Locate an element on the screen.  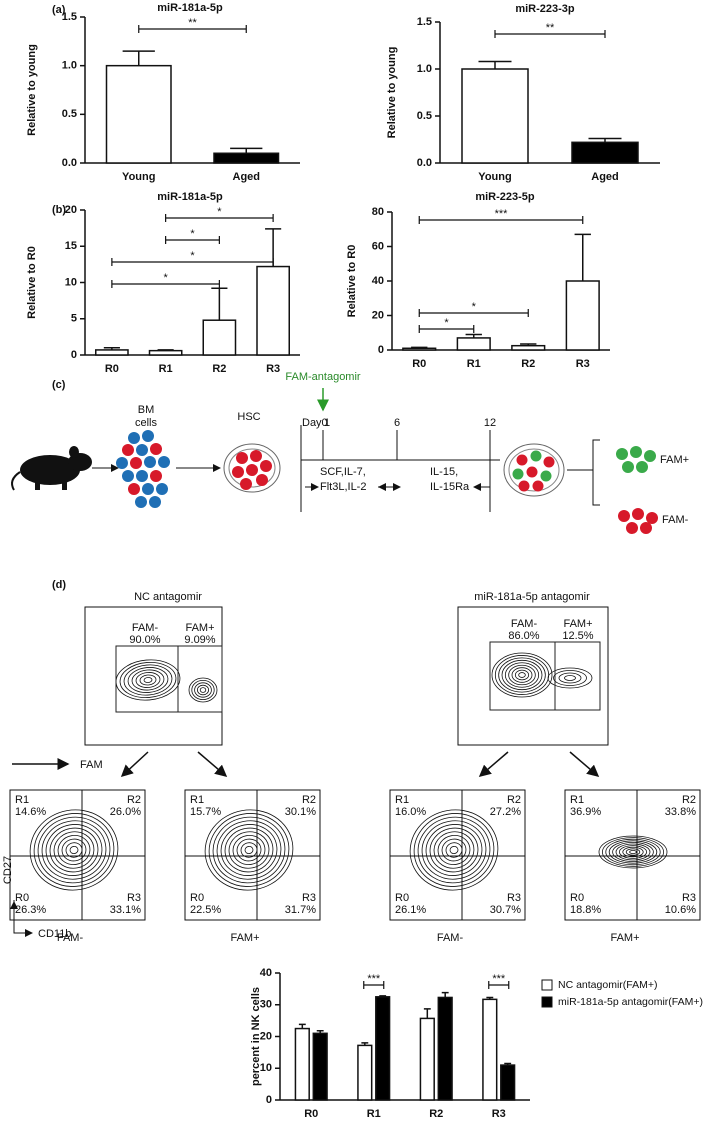
gate-label: FAM+ is located at coordinates (199, 628).